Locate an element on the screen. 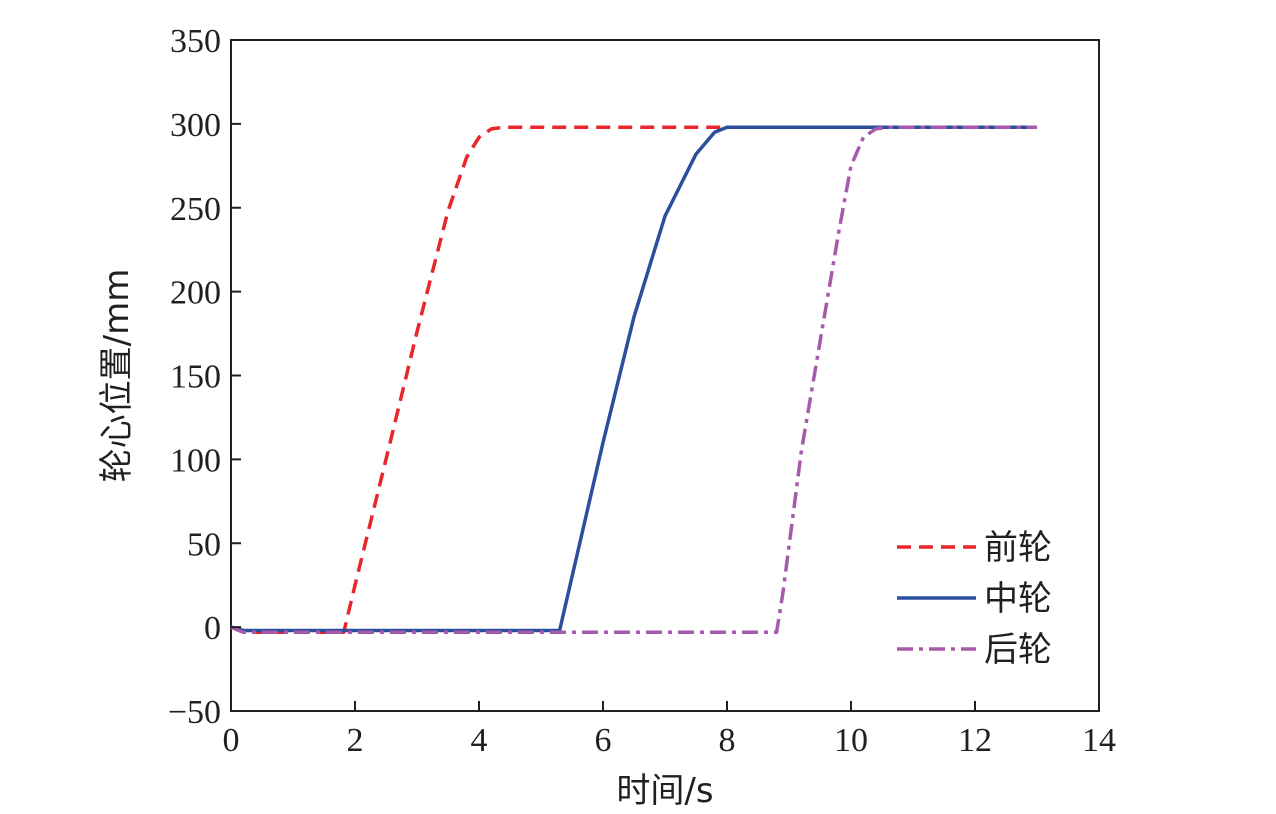  y-tick-label: 150 is located at coordinates (195, 377).